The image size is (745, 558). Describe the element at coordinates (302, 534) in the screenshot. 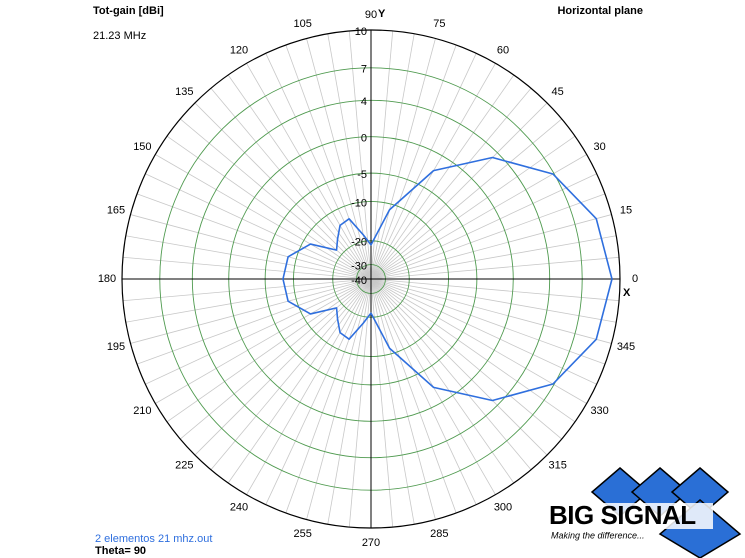

I see `angle-tick-label: 255` at that location.